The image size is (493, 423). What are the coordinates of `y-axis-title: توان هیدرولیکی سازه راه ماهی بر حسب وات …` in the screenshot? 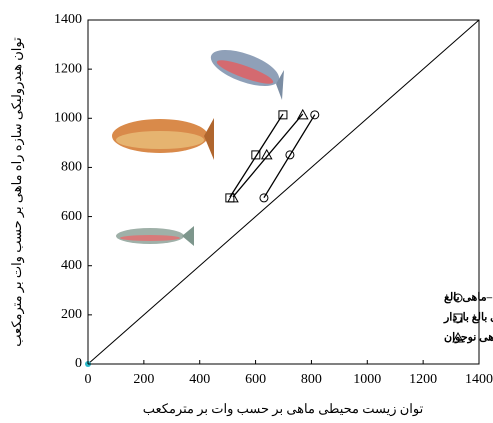 It's located at (17, 192).